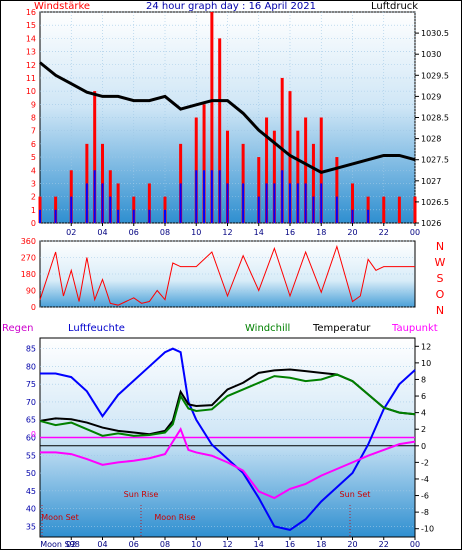 The image size is (462, 550). I want to click on x-tick-label: 10, so click(196, 544).